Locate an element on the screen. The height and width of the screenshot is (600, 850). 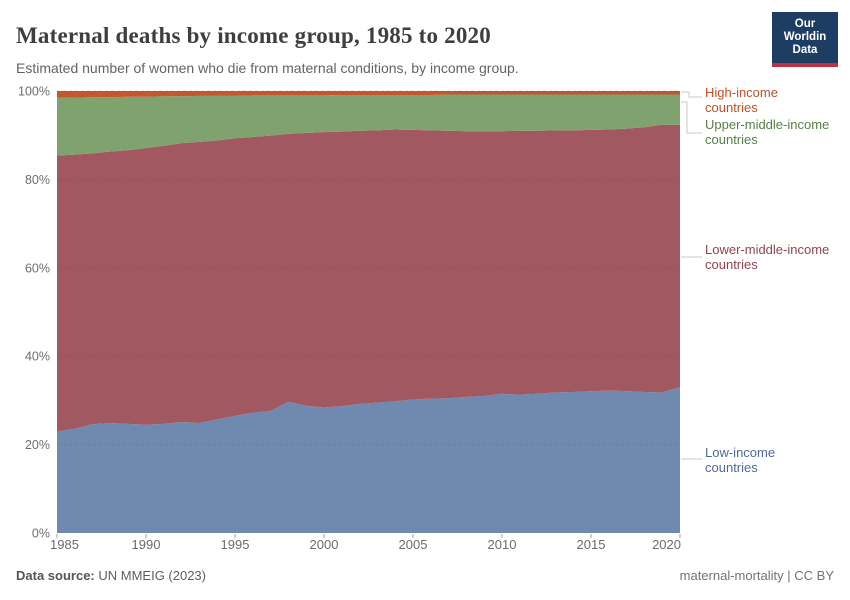
y-axis-tick-40: 40% is located at coordinates (37, 357).